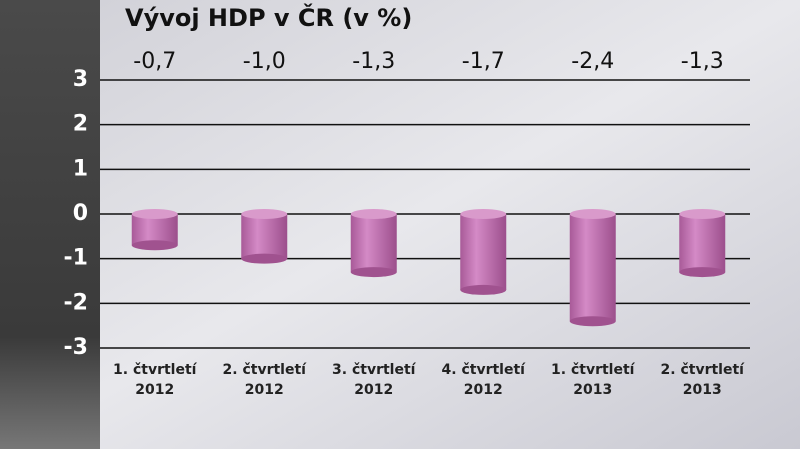  Describe the element at coordinates (76, 347) in the screenshot. I see `y-tick-label: -3` at that location.